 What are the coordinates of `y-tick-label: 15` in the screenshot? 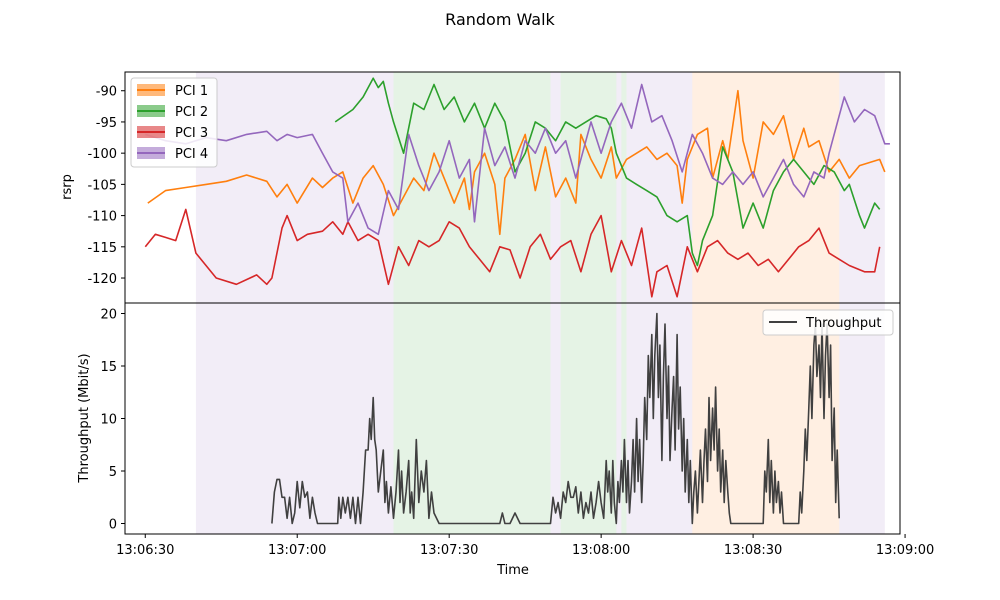 It's located at (108, 367).